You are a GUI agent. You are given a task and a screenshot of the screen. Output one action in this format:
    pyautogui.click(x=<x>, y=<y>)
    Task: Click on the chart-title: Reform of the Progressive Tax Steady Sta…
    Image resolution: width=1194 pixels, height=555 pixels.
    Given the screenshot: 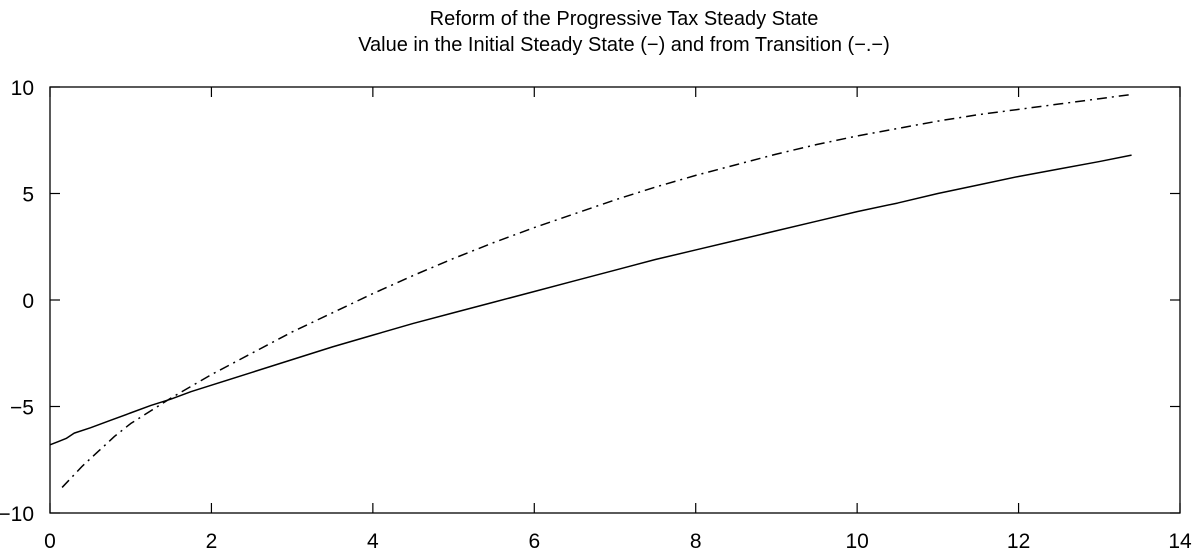 What is the action you would take?
    pyautogui.click(x=624, y=19)
    